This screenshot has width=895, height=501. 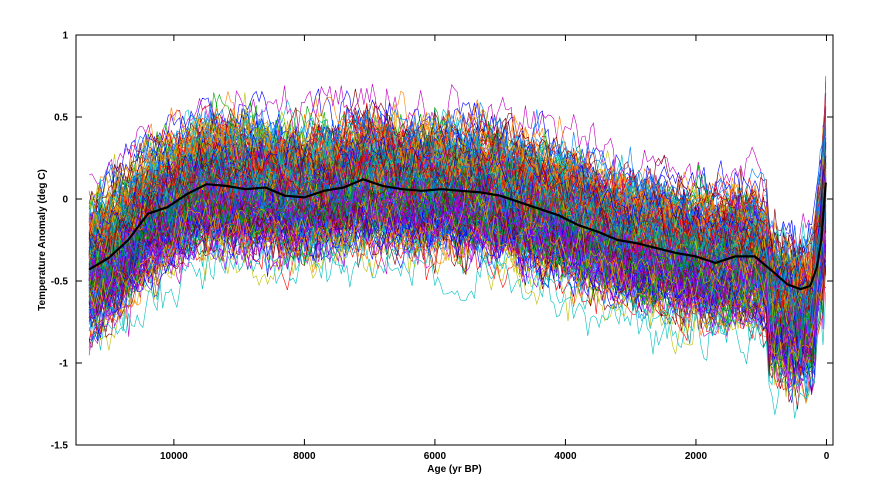 What do you see at coordinates (63, 364) in the screenshot?
I see `y-tick-label: -1` at bounding box center [63, 364].